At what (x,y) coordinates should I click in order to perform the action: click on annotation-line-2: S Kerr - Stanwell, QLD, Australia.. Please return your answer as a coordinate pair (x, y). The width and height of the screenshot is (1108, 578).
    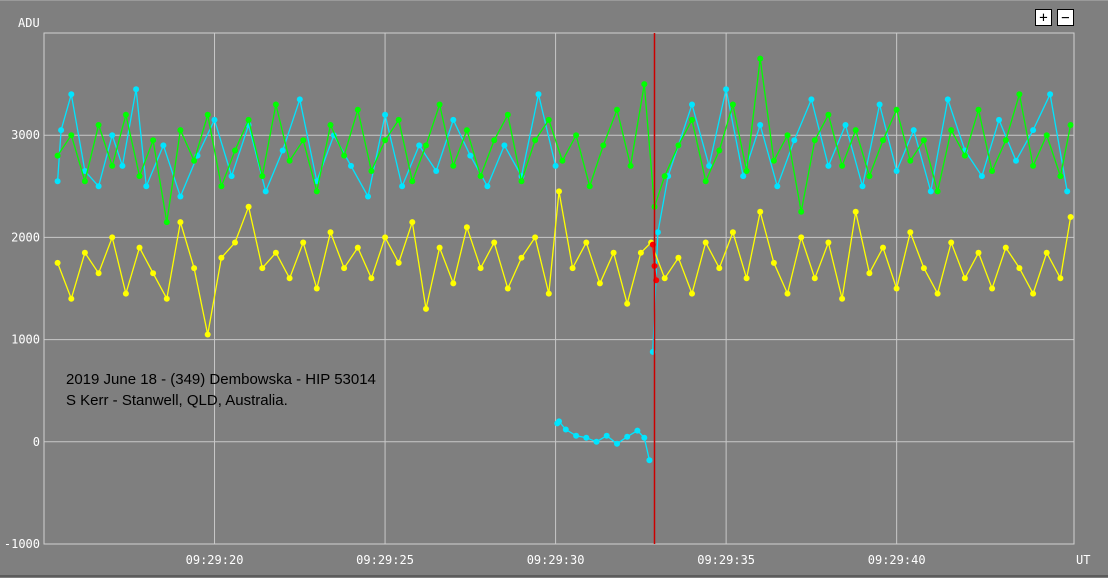
    Looking at the image, I should click on (177, 400).